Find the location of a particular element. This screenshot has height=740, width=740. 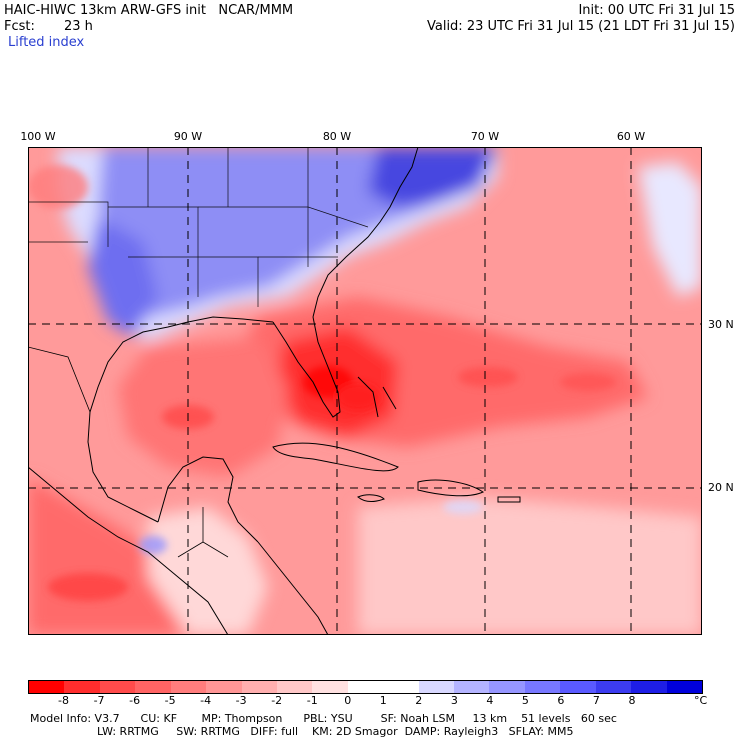

colorbar-unit: °C is located at coordinates (701, 700).